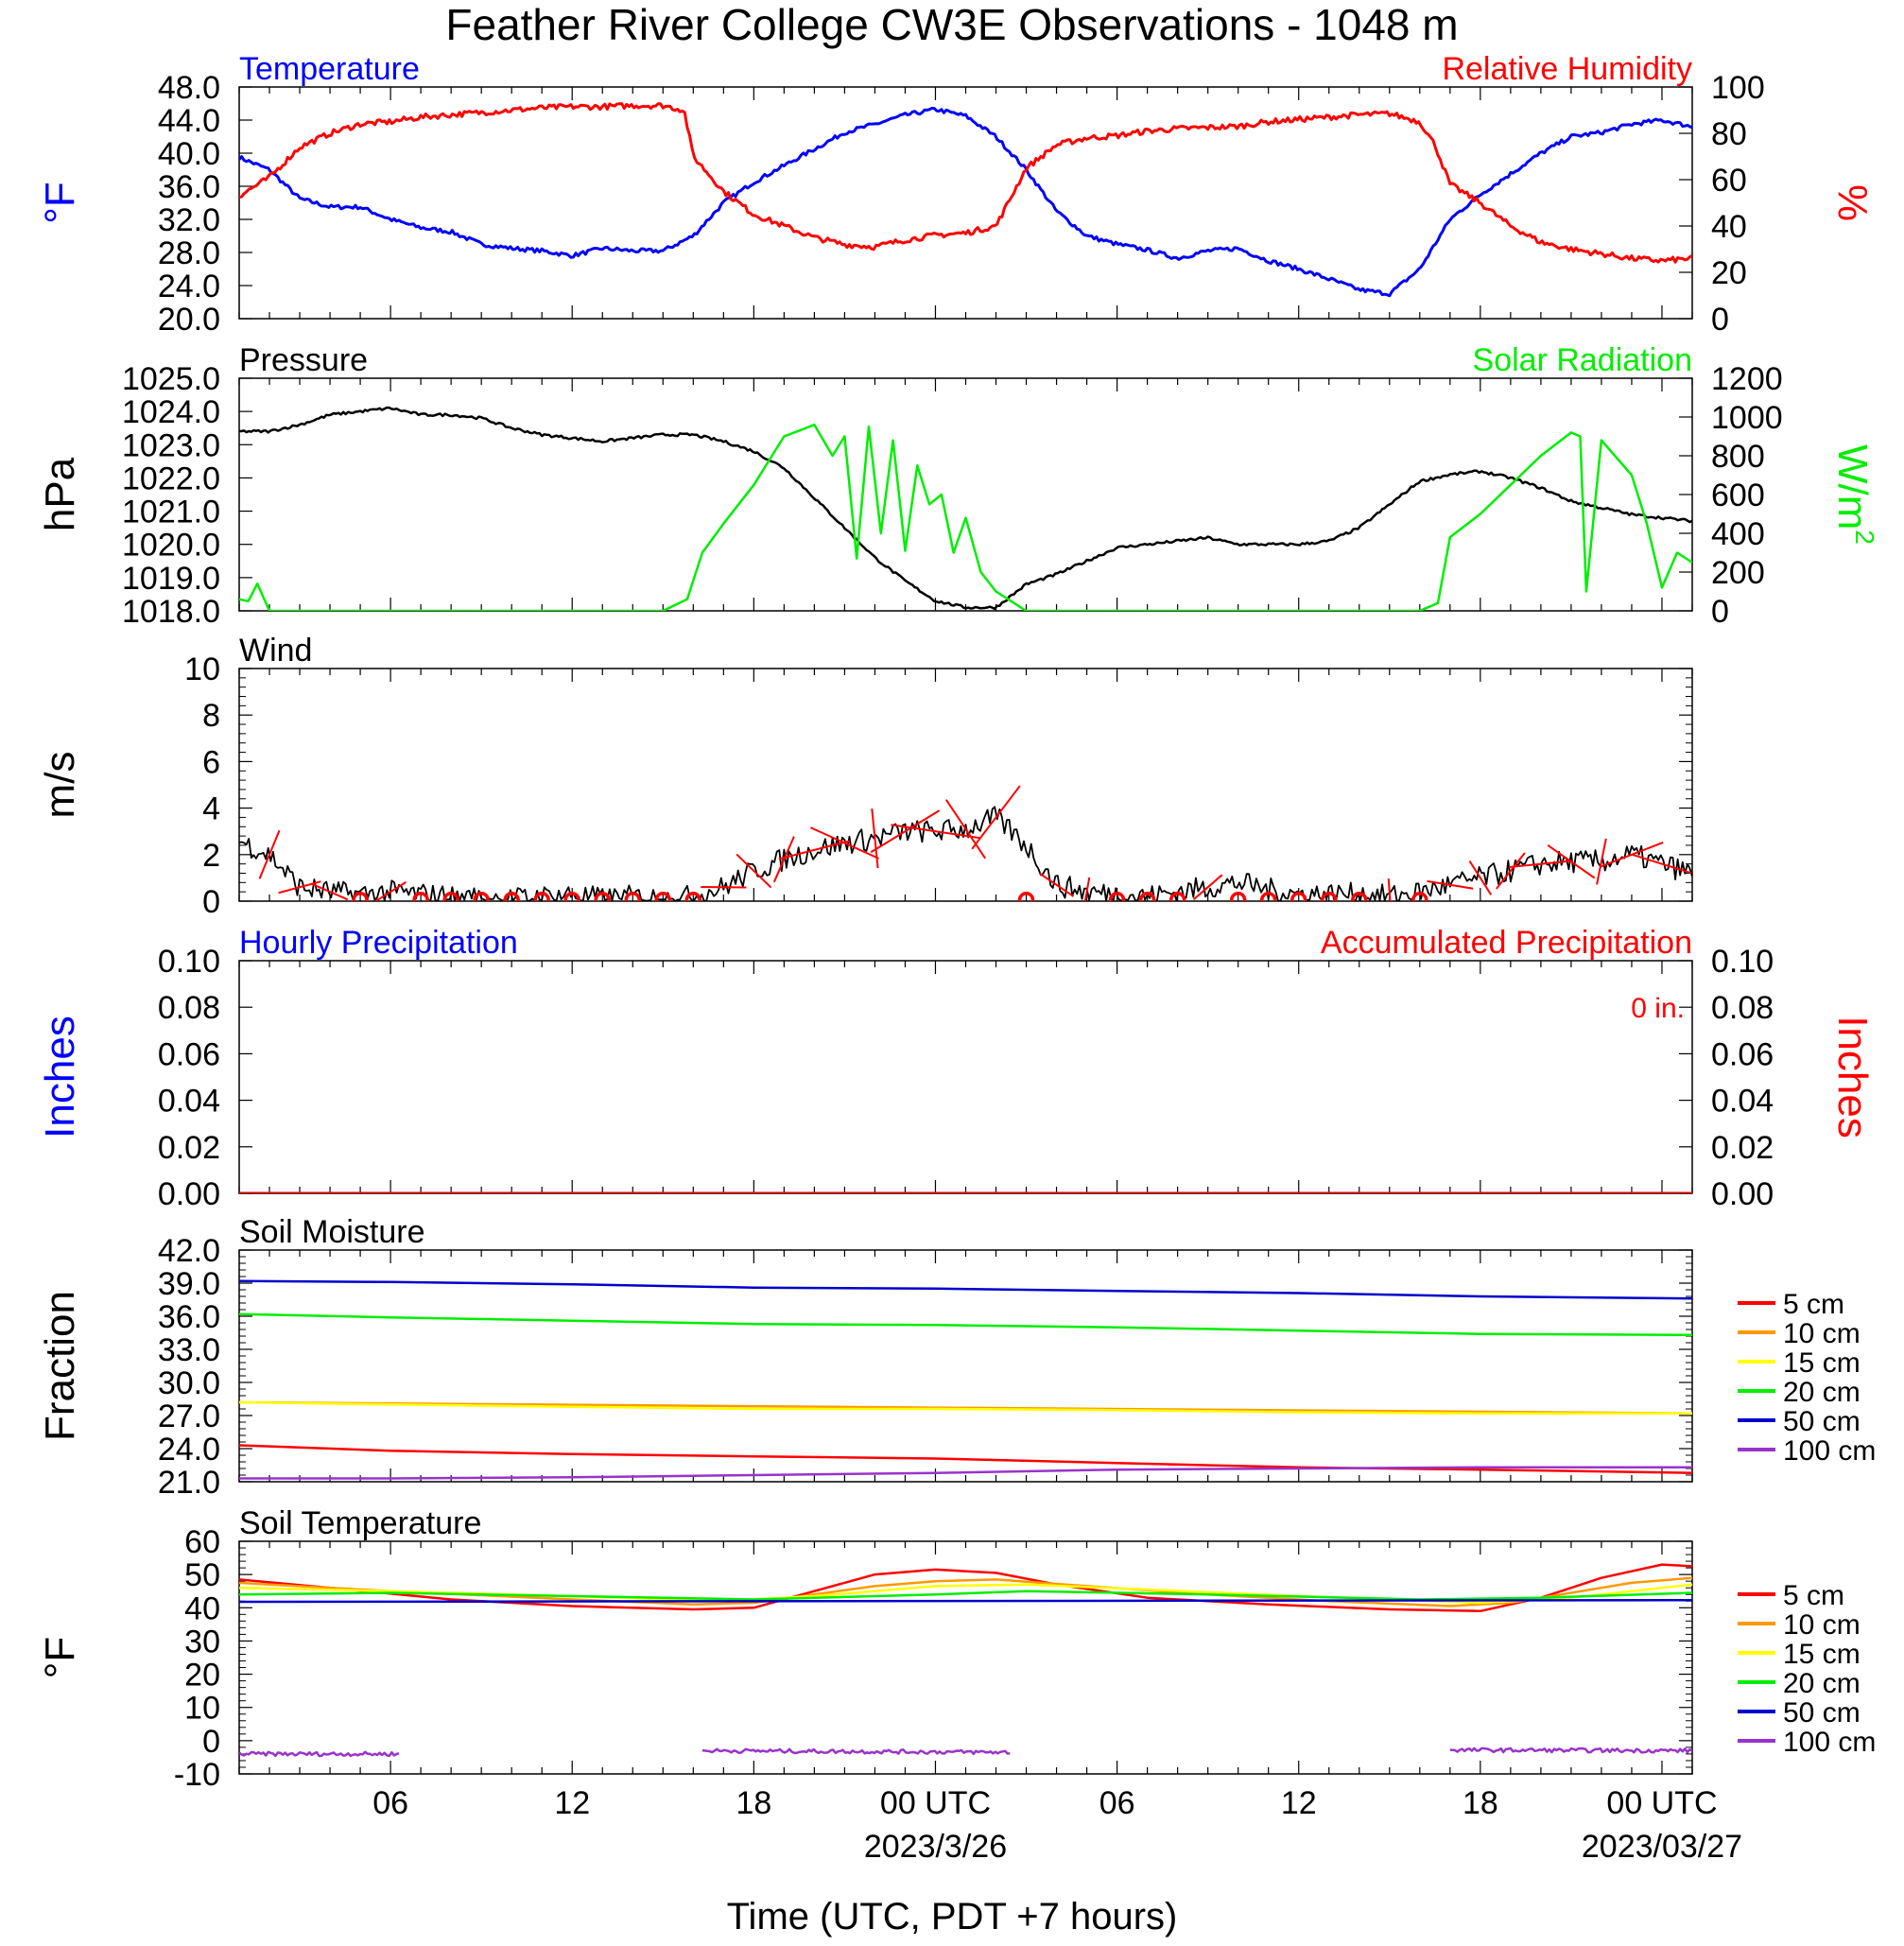  I want to click on accumulated-total: 0 in., so click(1658, 1009).